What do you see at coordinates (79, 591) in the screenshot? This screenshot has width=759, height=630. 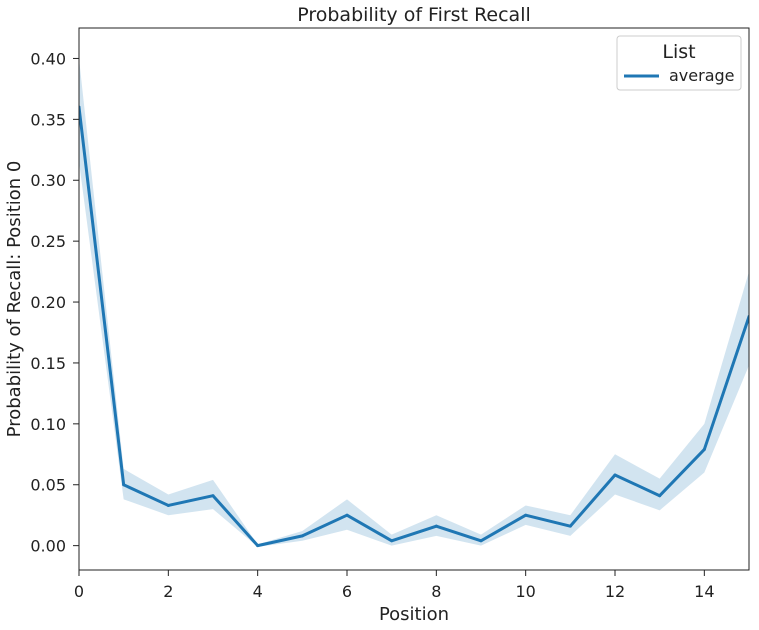 I see `x-tick-label: 0` at bounding box center [79, 591].